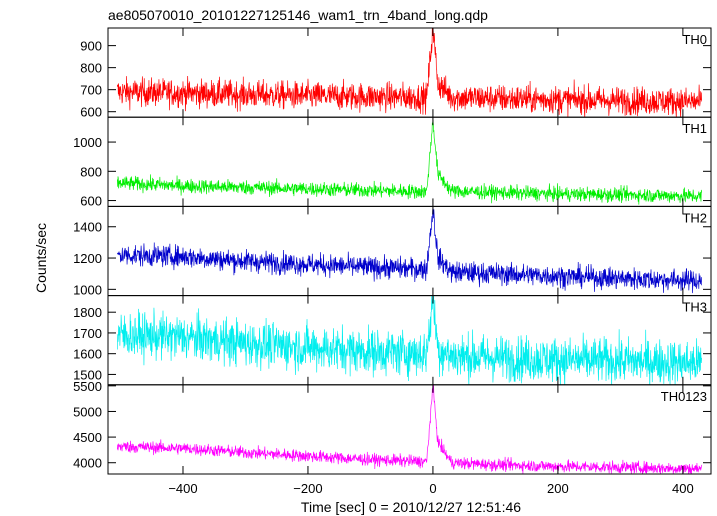 The height and width of the screenshot is (516, 717). What do you see at coordinates (432, 488) in the screenshot?
I see `x-tick-label: 0` at bounding box center [432, 488].